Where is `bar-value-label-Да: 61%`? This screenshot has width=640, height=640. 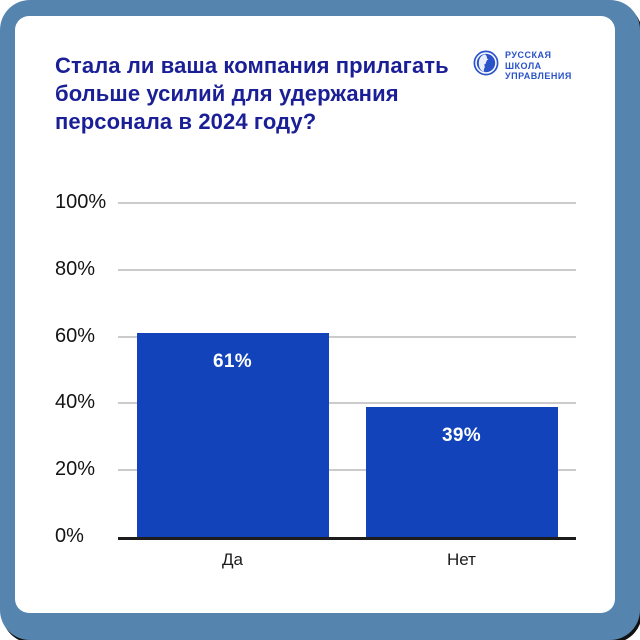
bar-value-label-Да: 61% is located at coordinates (232, 362).